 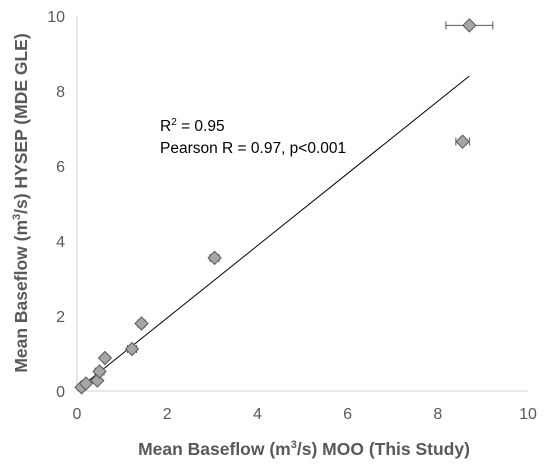 What do you see at coordinates (60, 167) in the screenshot?
I see `y-tick-label: 6` at bounding box center [60, 167].